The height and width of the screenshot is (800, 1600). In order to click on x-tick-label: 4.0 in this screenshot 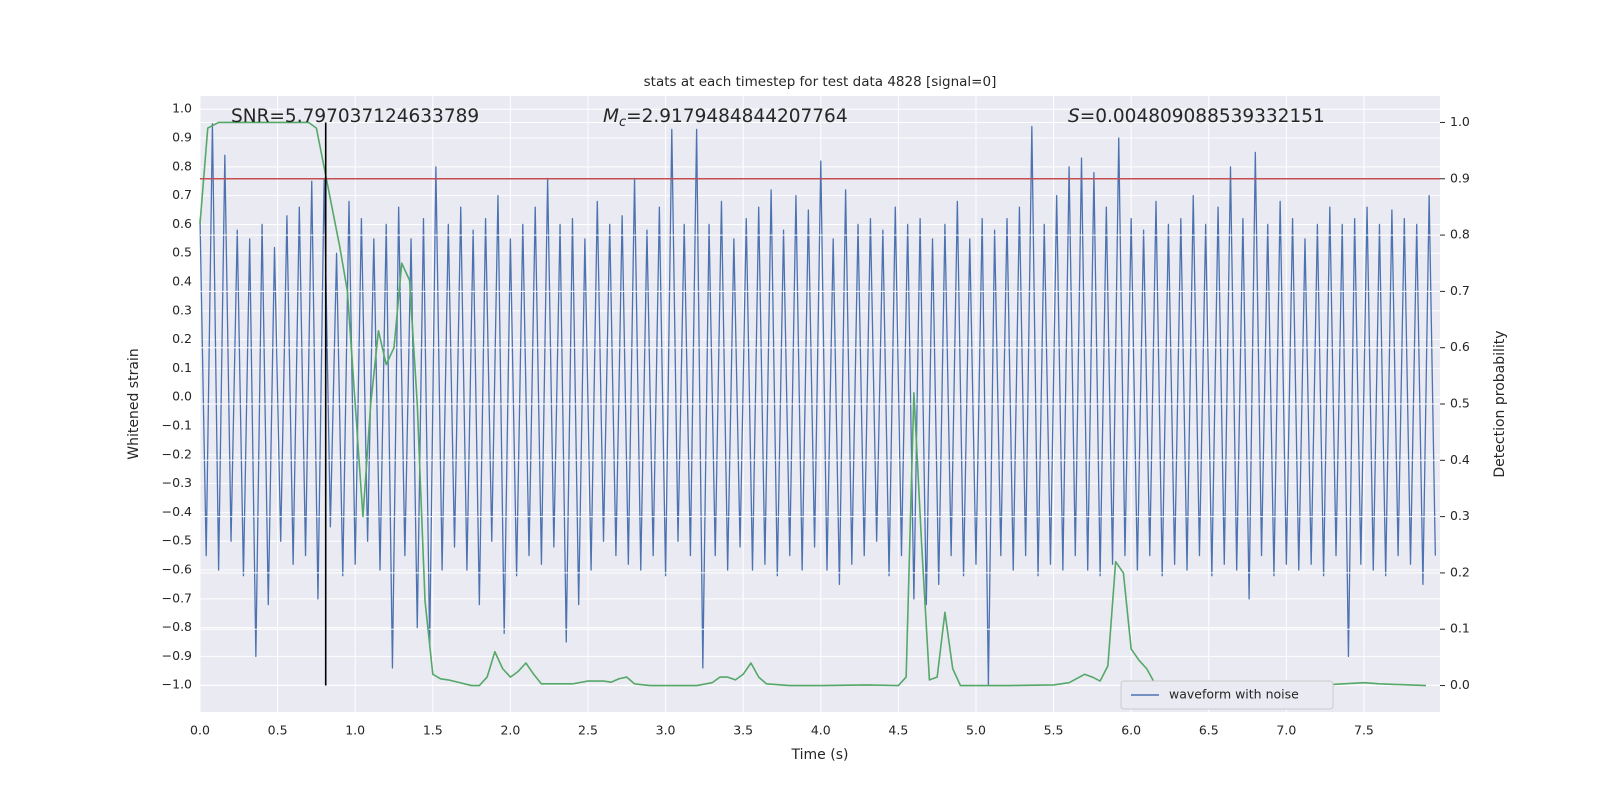, I will do `click(821, 730)`.